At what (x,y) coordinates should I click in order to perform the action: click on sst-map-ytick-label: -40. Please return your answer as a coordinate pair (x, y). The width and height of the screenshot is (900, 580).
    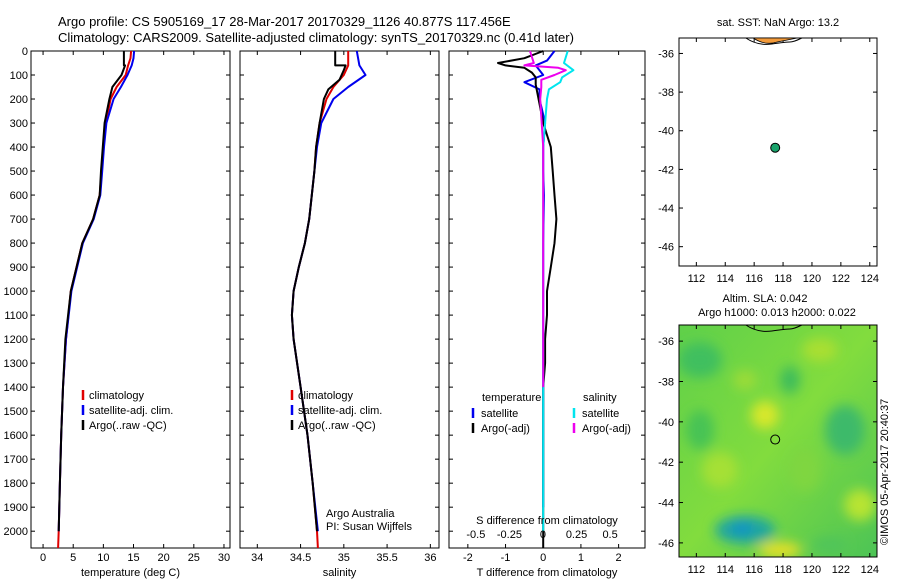
    Looking at the image, I should click on (666, 132).